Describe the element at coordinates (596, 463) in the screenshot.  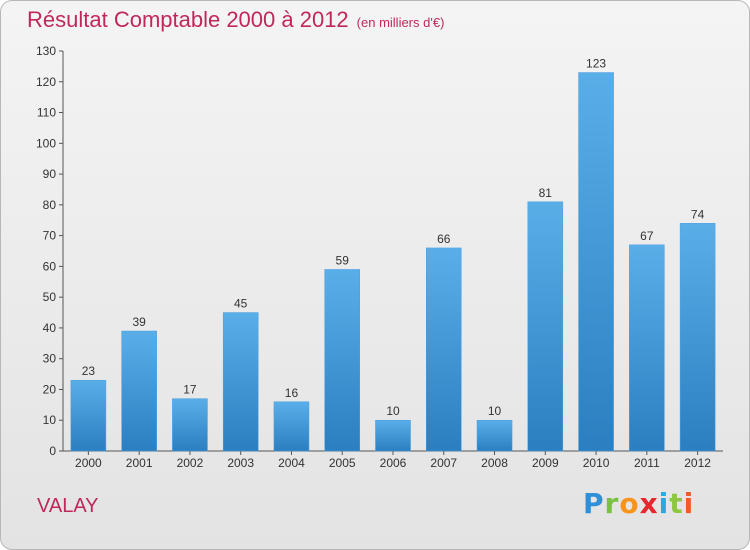
I see `x-tick-label: 2010` at that location.